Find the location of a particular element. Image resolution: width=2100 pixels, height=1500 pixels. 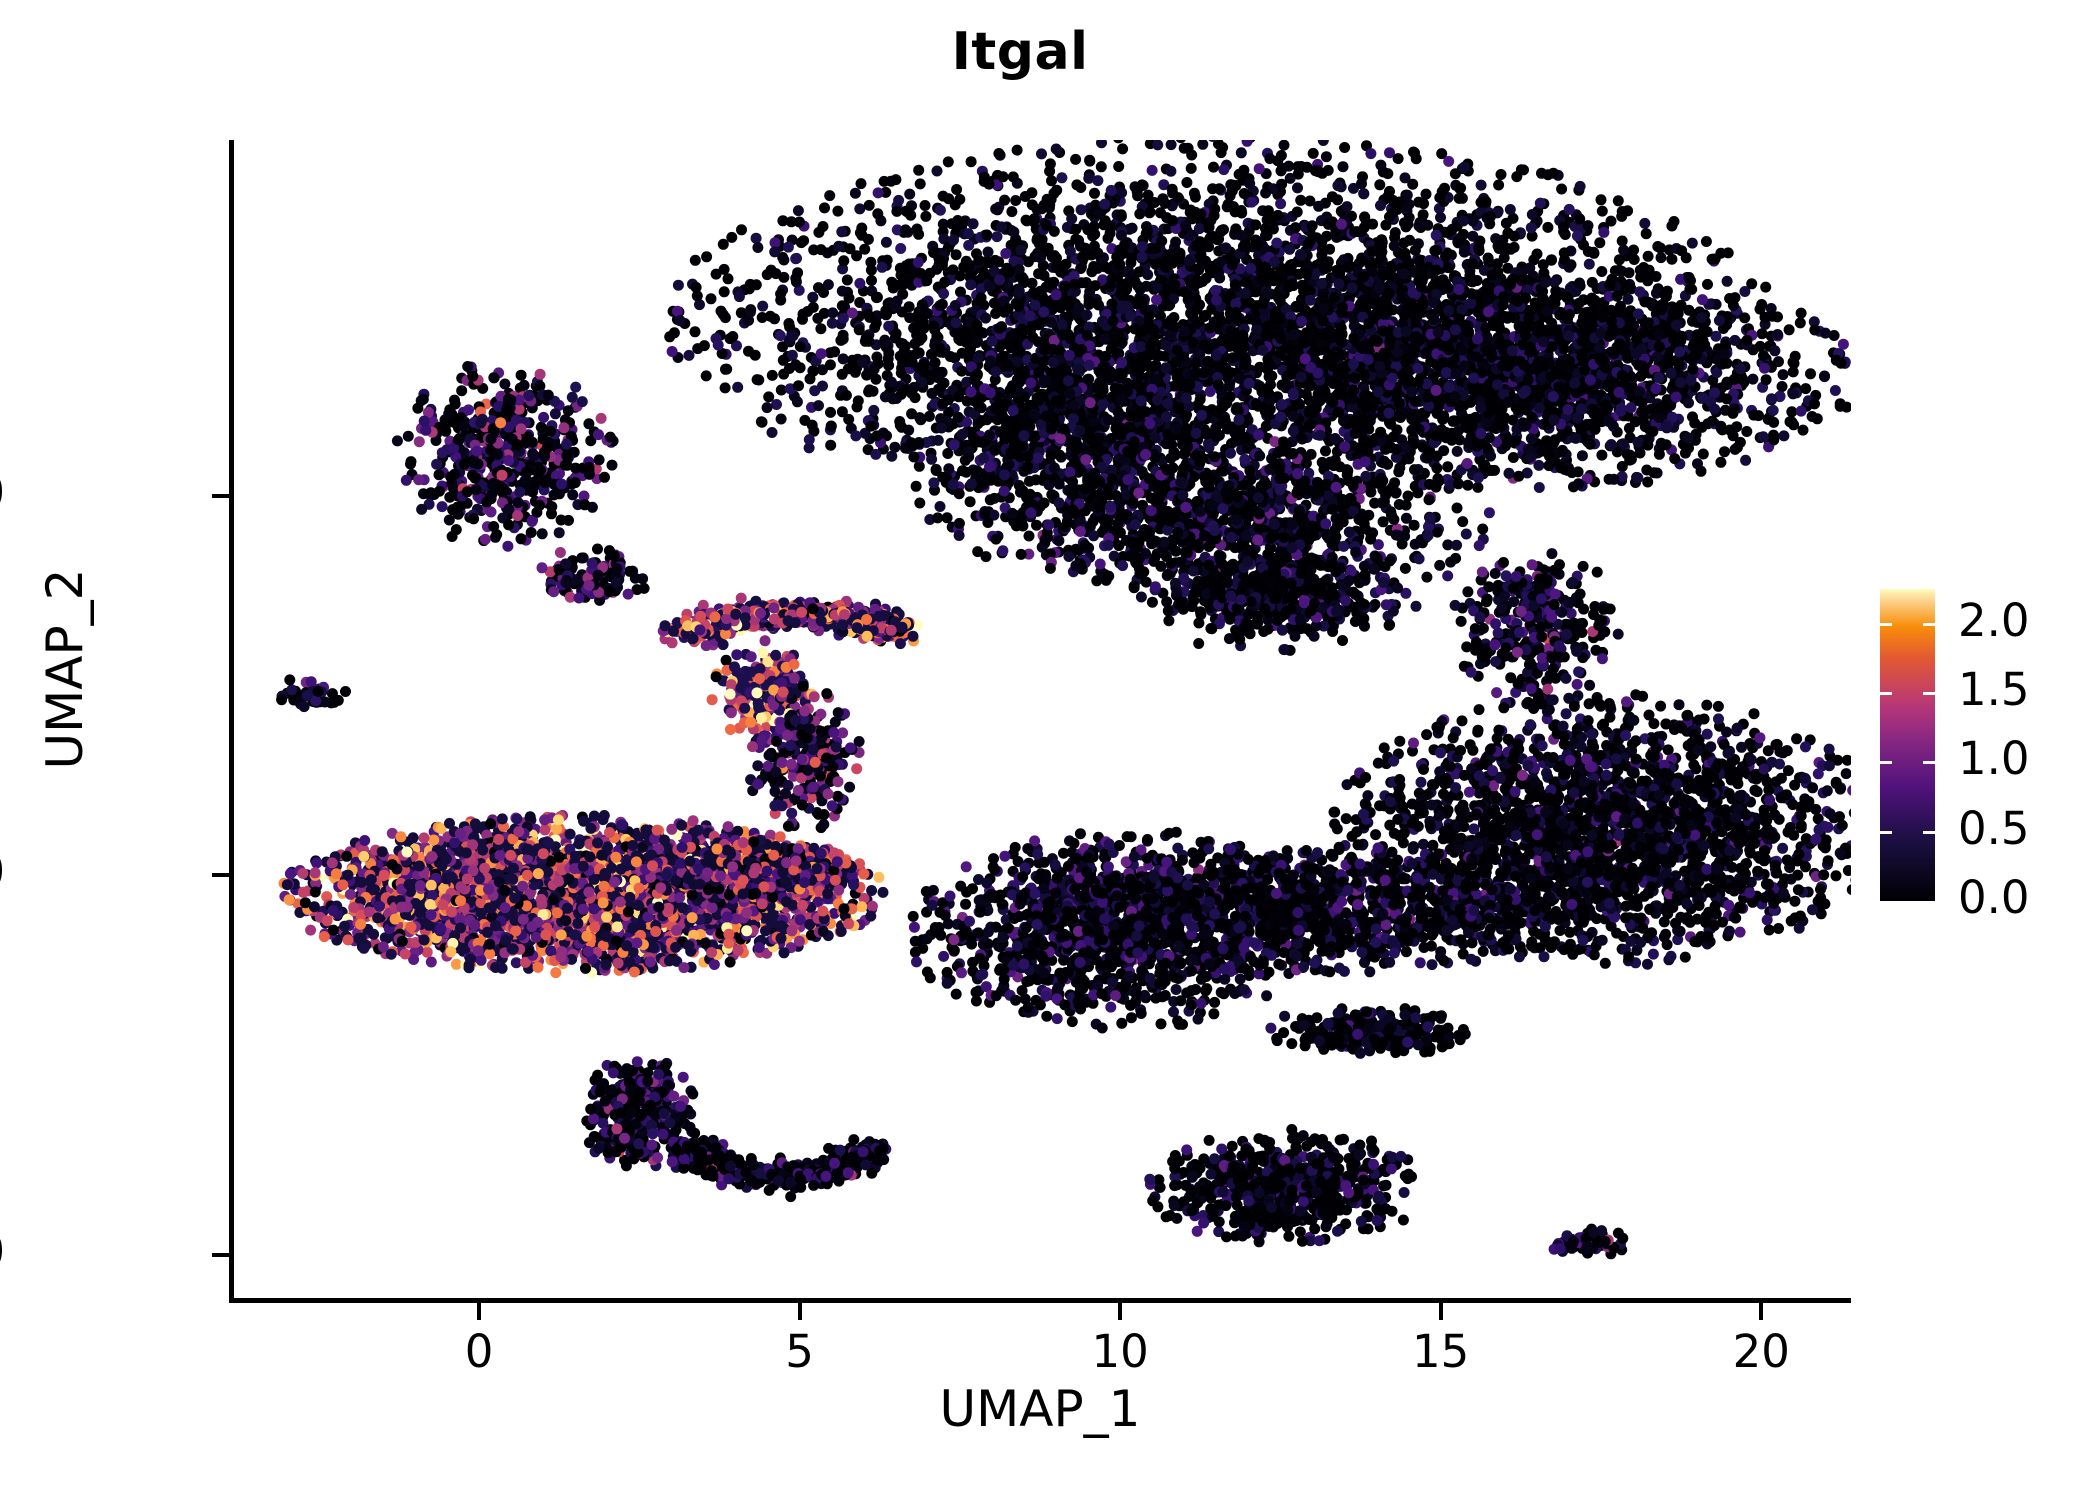

colorbar-tick-label: 2.0 is located at coordinates (1994, 620).